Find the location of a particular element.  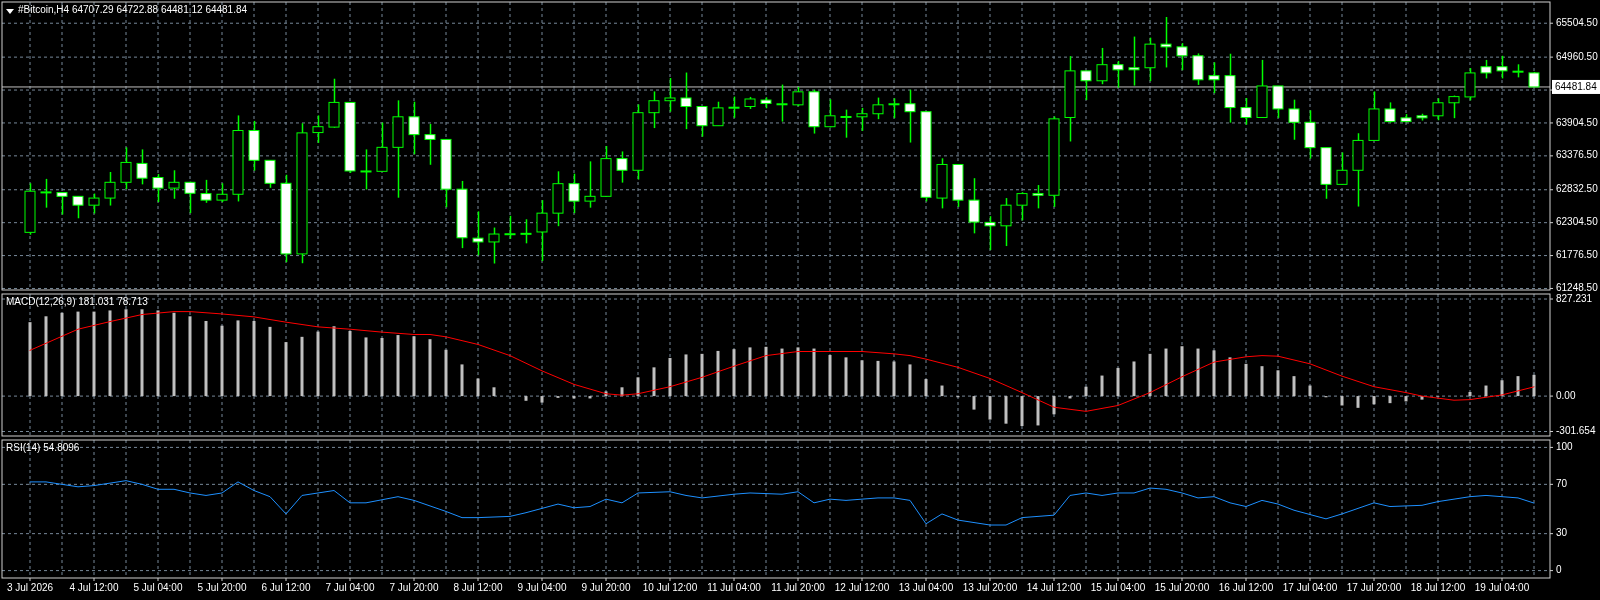

x-tick-label: 14 Jul 12:00 is located at coordinates (1054, 587).